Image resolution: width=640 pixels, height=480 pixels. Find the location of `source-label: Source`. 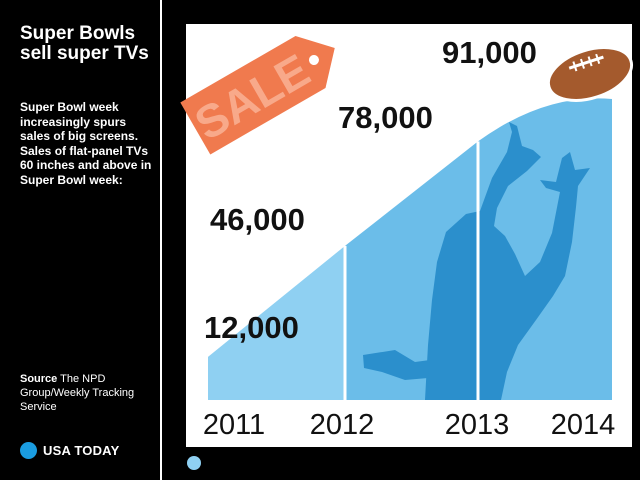

source-label: Source is located at coordinates (39, 379).